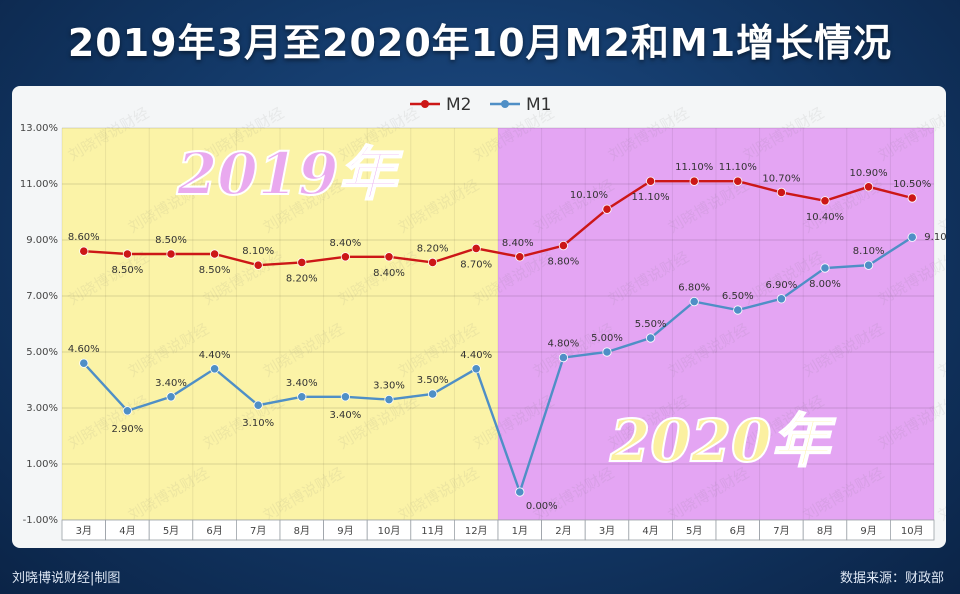 The image size is (960, 594). What do you see at coordinates (498, 223) in the screenshot?
I see `series-line-m2` at bounding box center [498, 223].